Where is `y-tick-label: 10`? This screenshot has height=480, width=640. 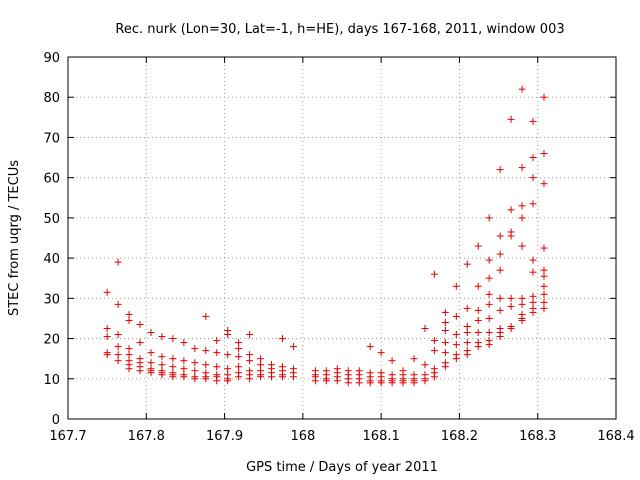
y-tick-label: 10 is located at coordinates (51, 380).